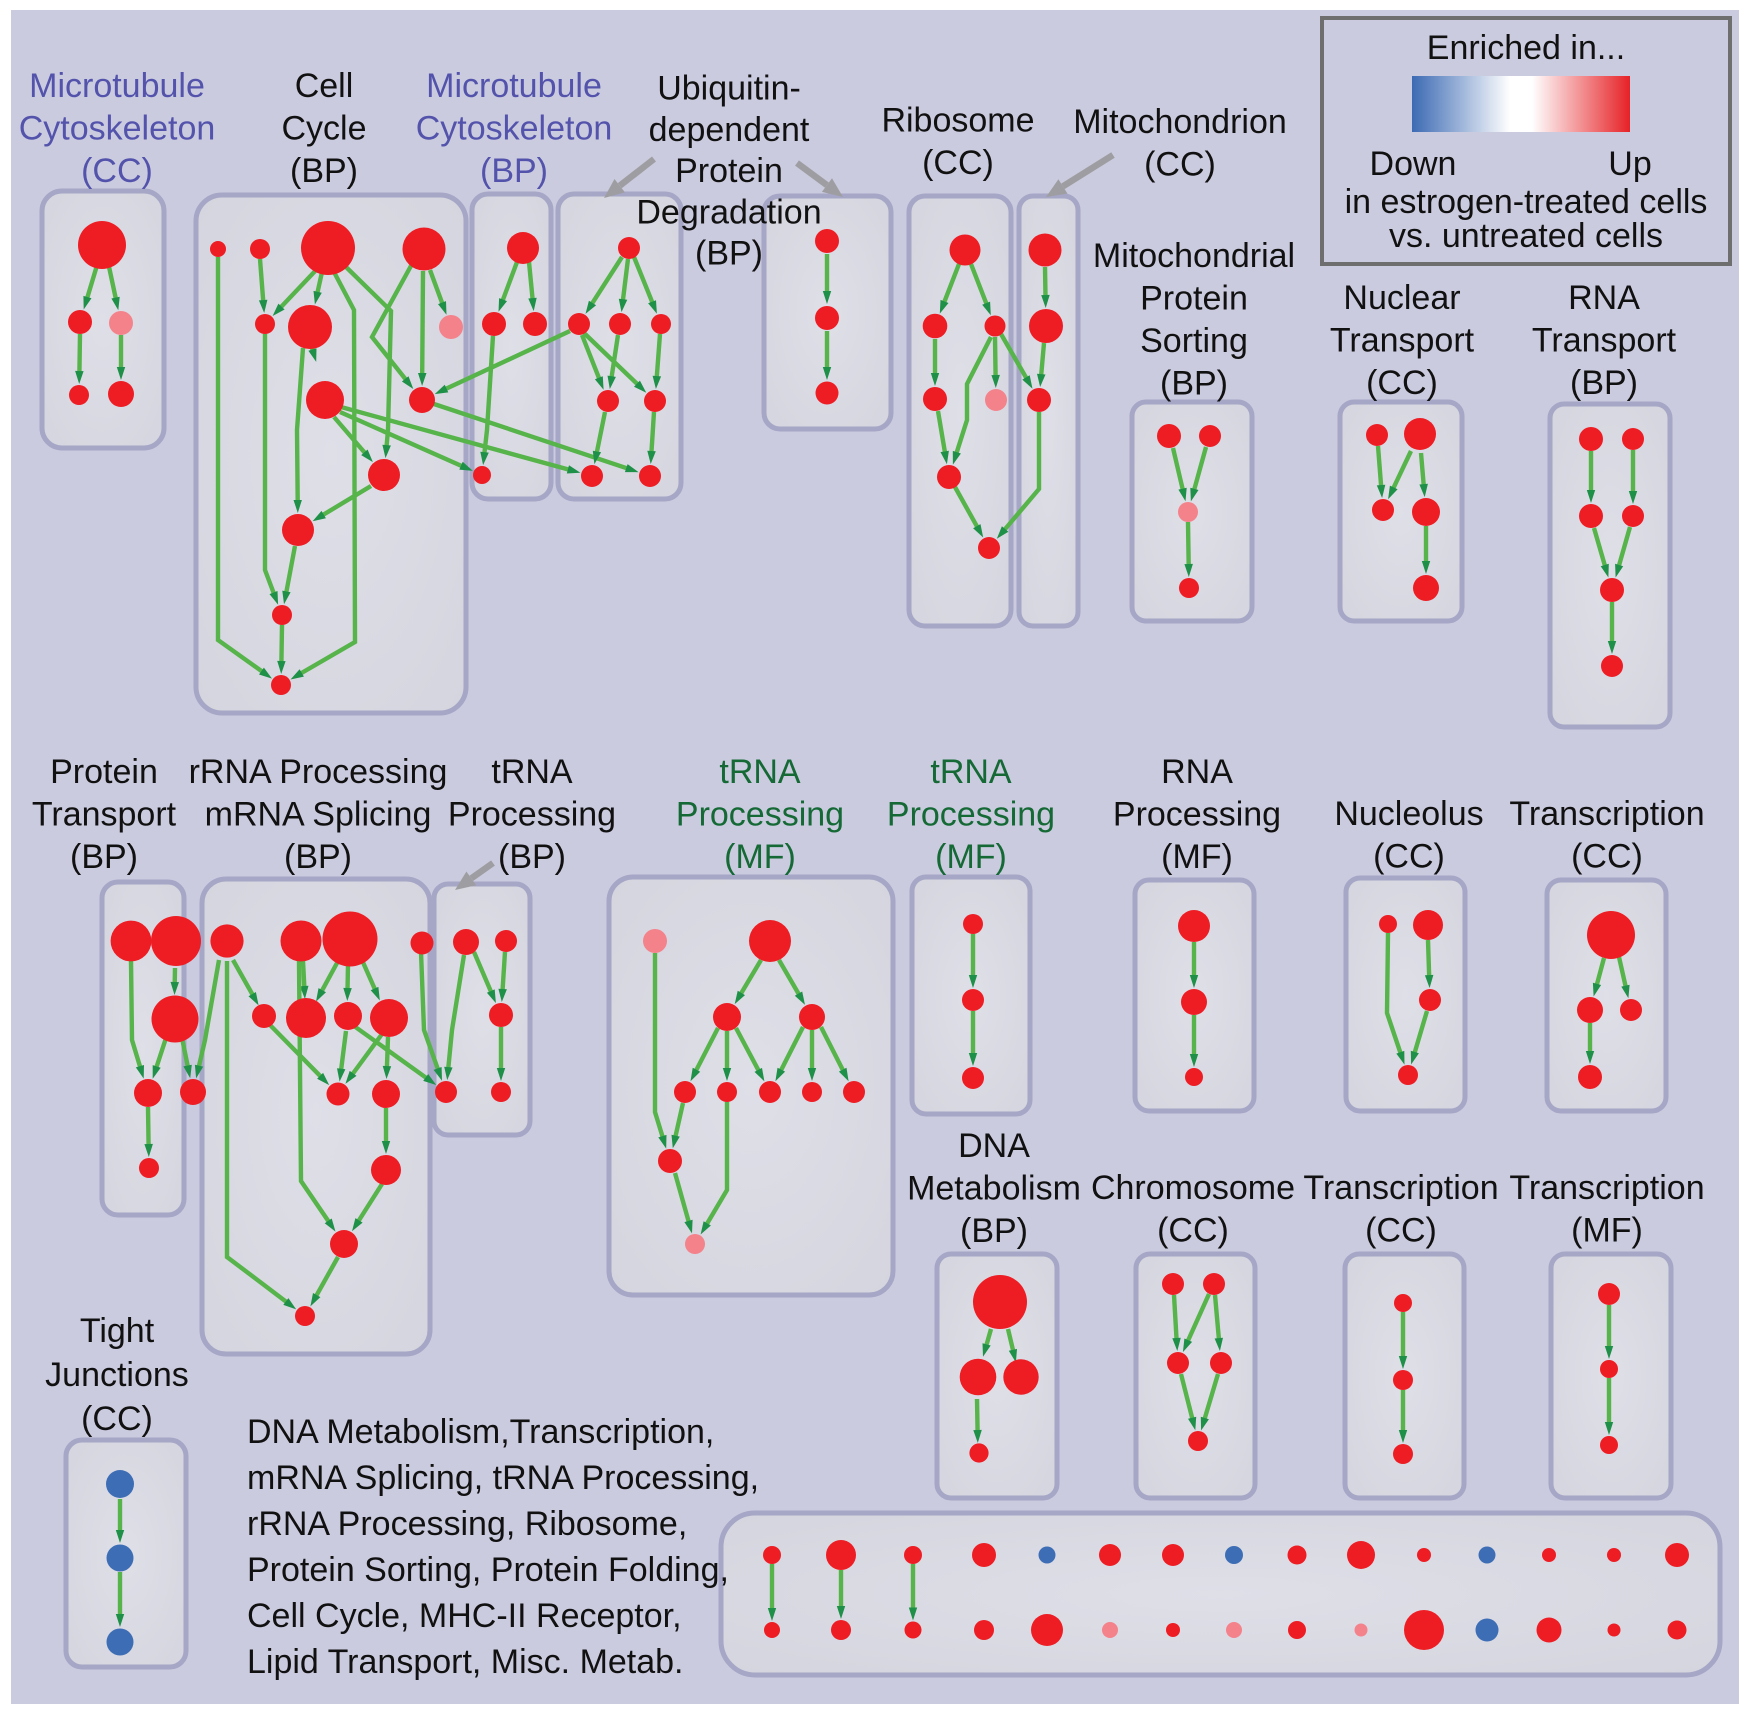 This screenshot has height=1715, width=1750. Describe the element at coordinates (728, 212) in the screenshot. I see `svg-text: Degradation` at that location.